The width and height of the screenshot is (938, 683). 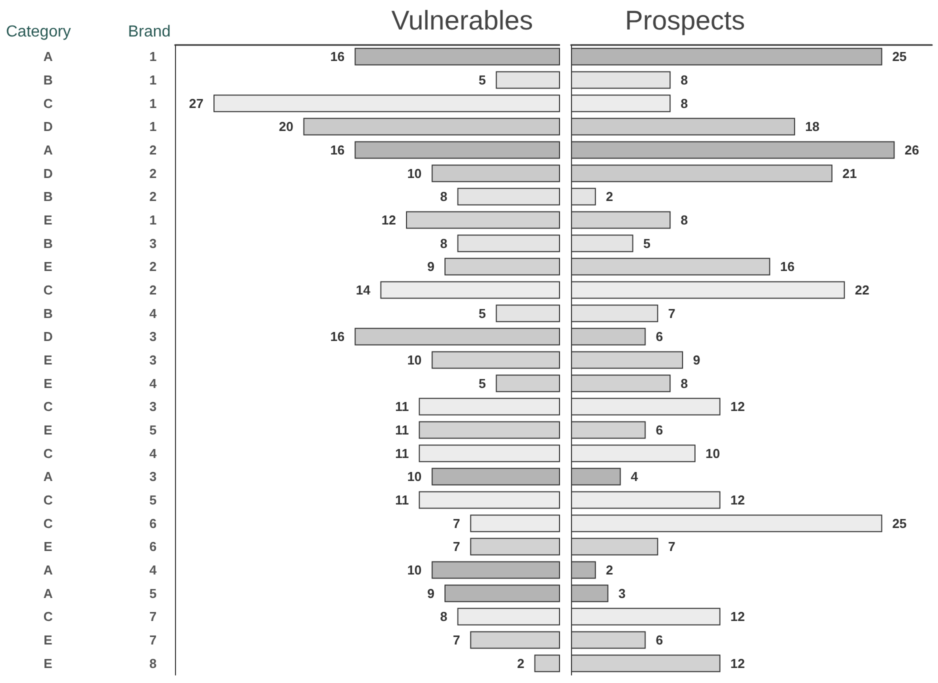 I want to click on data-label: 22, so click(x=862, y=290).